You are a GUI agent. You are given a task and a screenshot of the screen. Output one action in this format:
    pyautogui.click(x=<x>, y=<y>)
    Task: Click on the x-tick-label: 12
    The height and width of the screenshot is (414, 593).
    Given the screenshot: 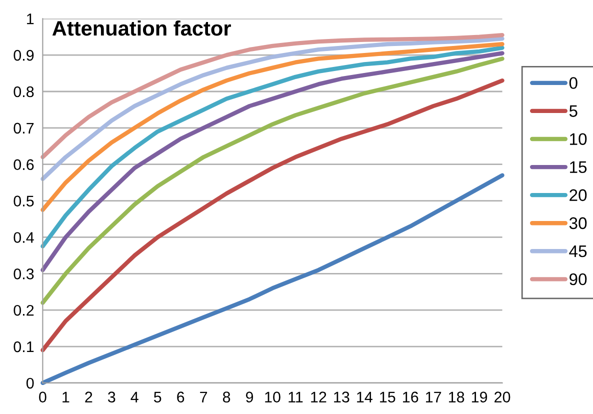 What is the action you would take?
    pyautogui.click(x=318, y=397)
    